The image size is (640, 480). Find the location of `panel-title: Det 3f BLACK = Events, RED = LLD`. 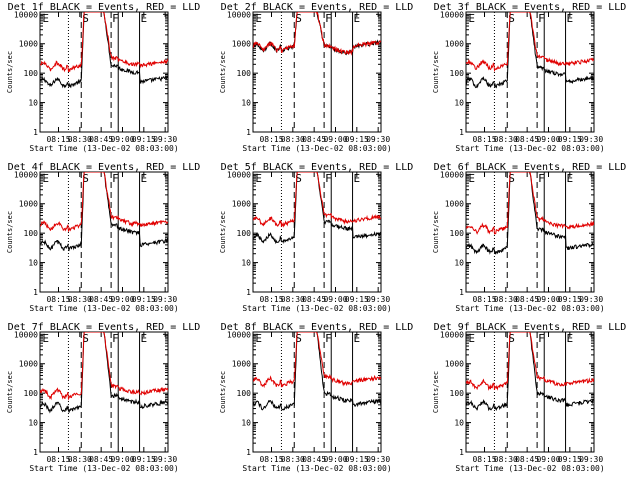

panel-title: Det 3f BLACK = Events, RED = LLD is located at coordinates (530, 7).